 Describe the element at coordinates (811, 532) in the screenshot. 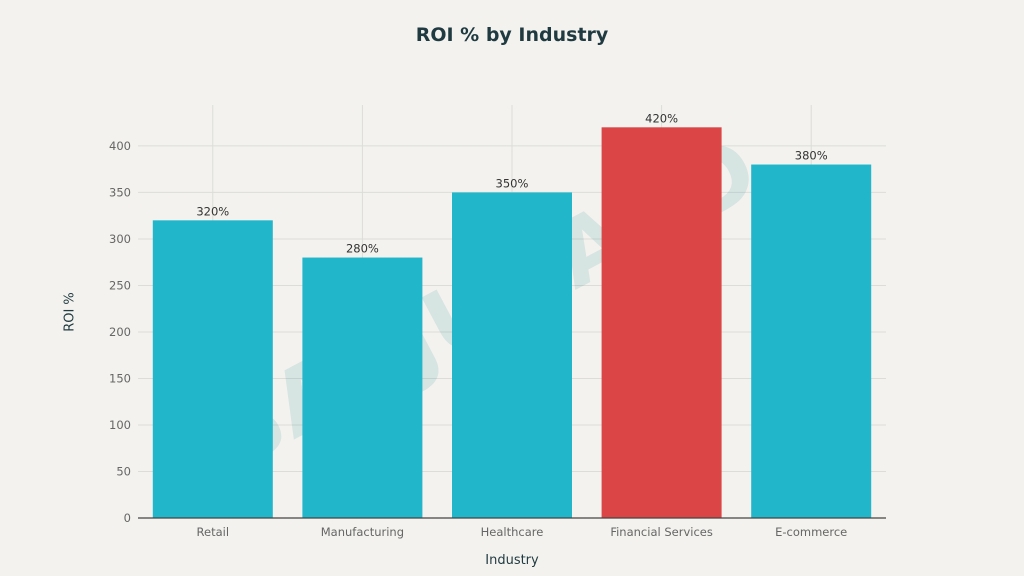

I see `x-tick-label: E-commerce` at that location.